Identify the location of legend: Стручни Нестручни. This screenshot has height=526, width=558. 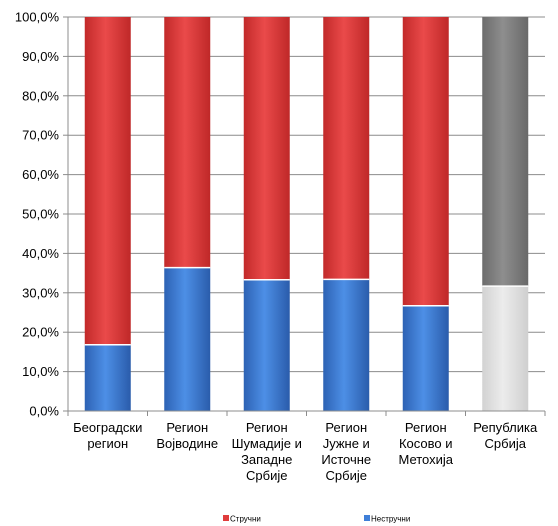
(316, 519).